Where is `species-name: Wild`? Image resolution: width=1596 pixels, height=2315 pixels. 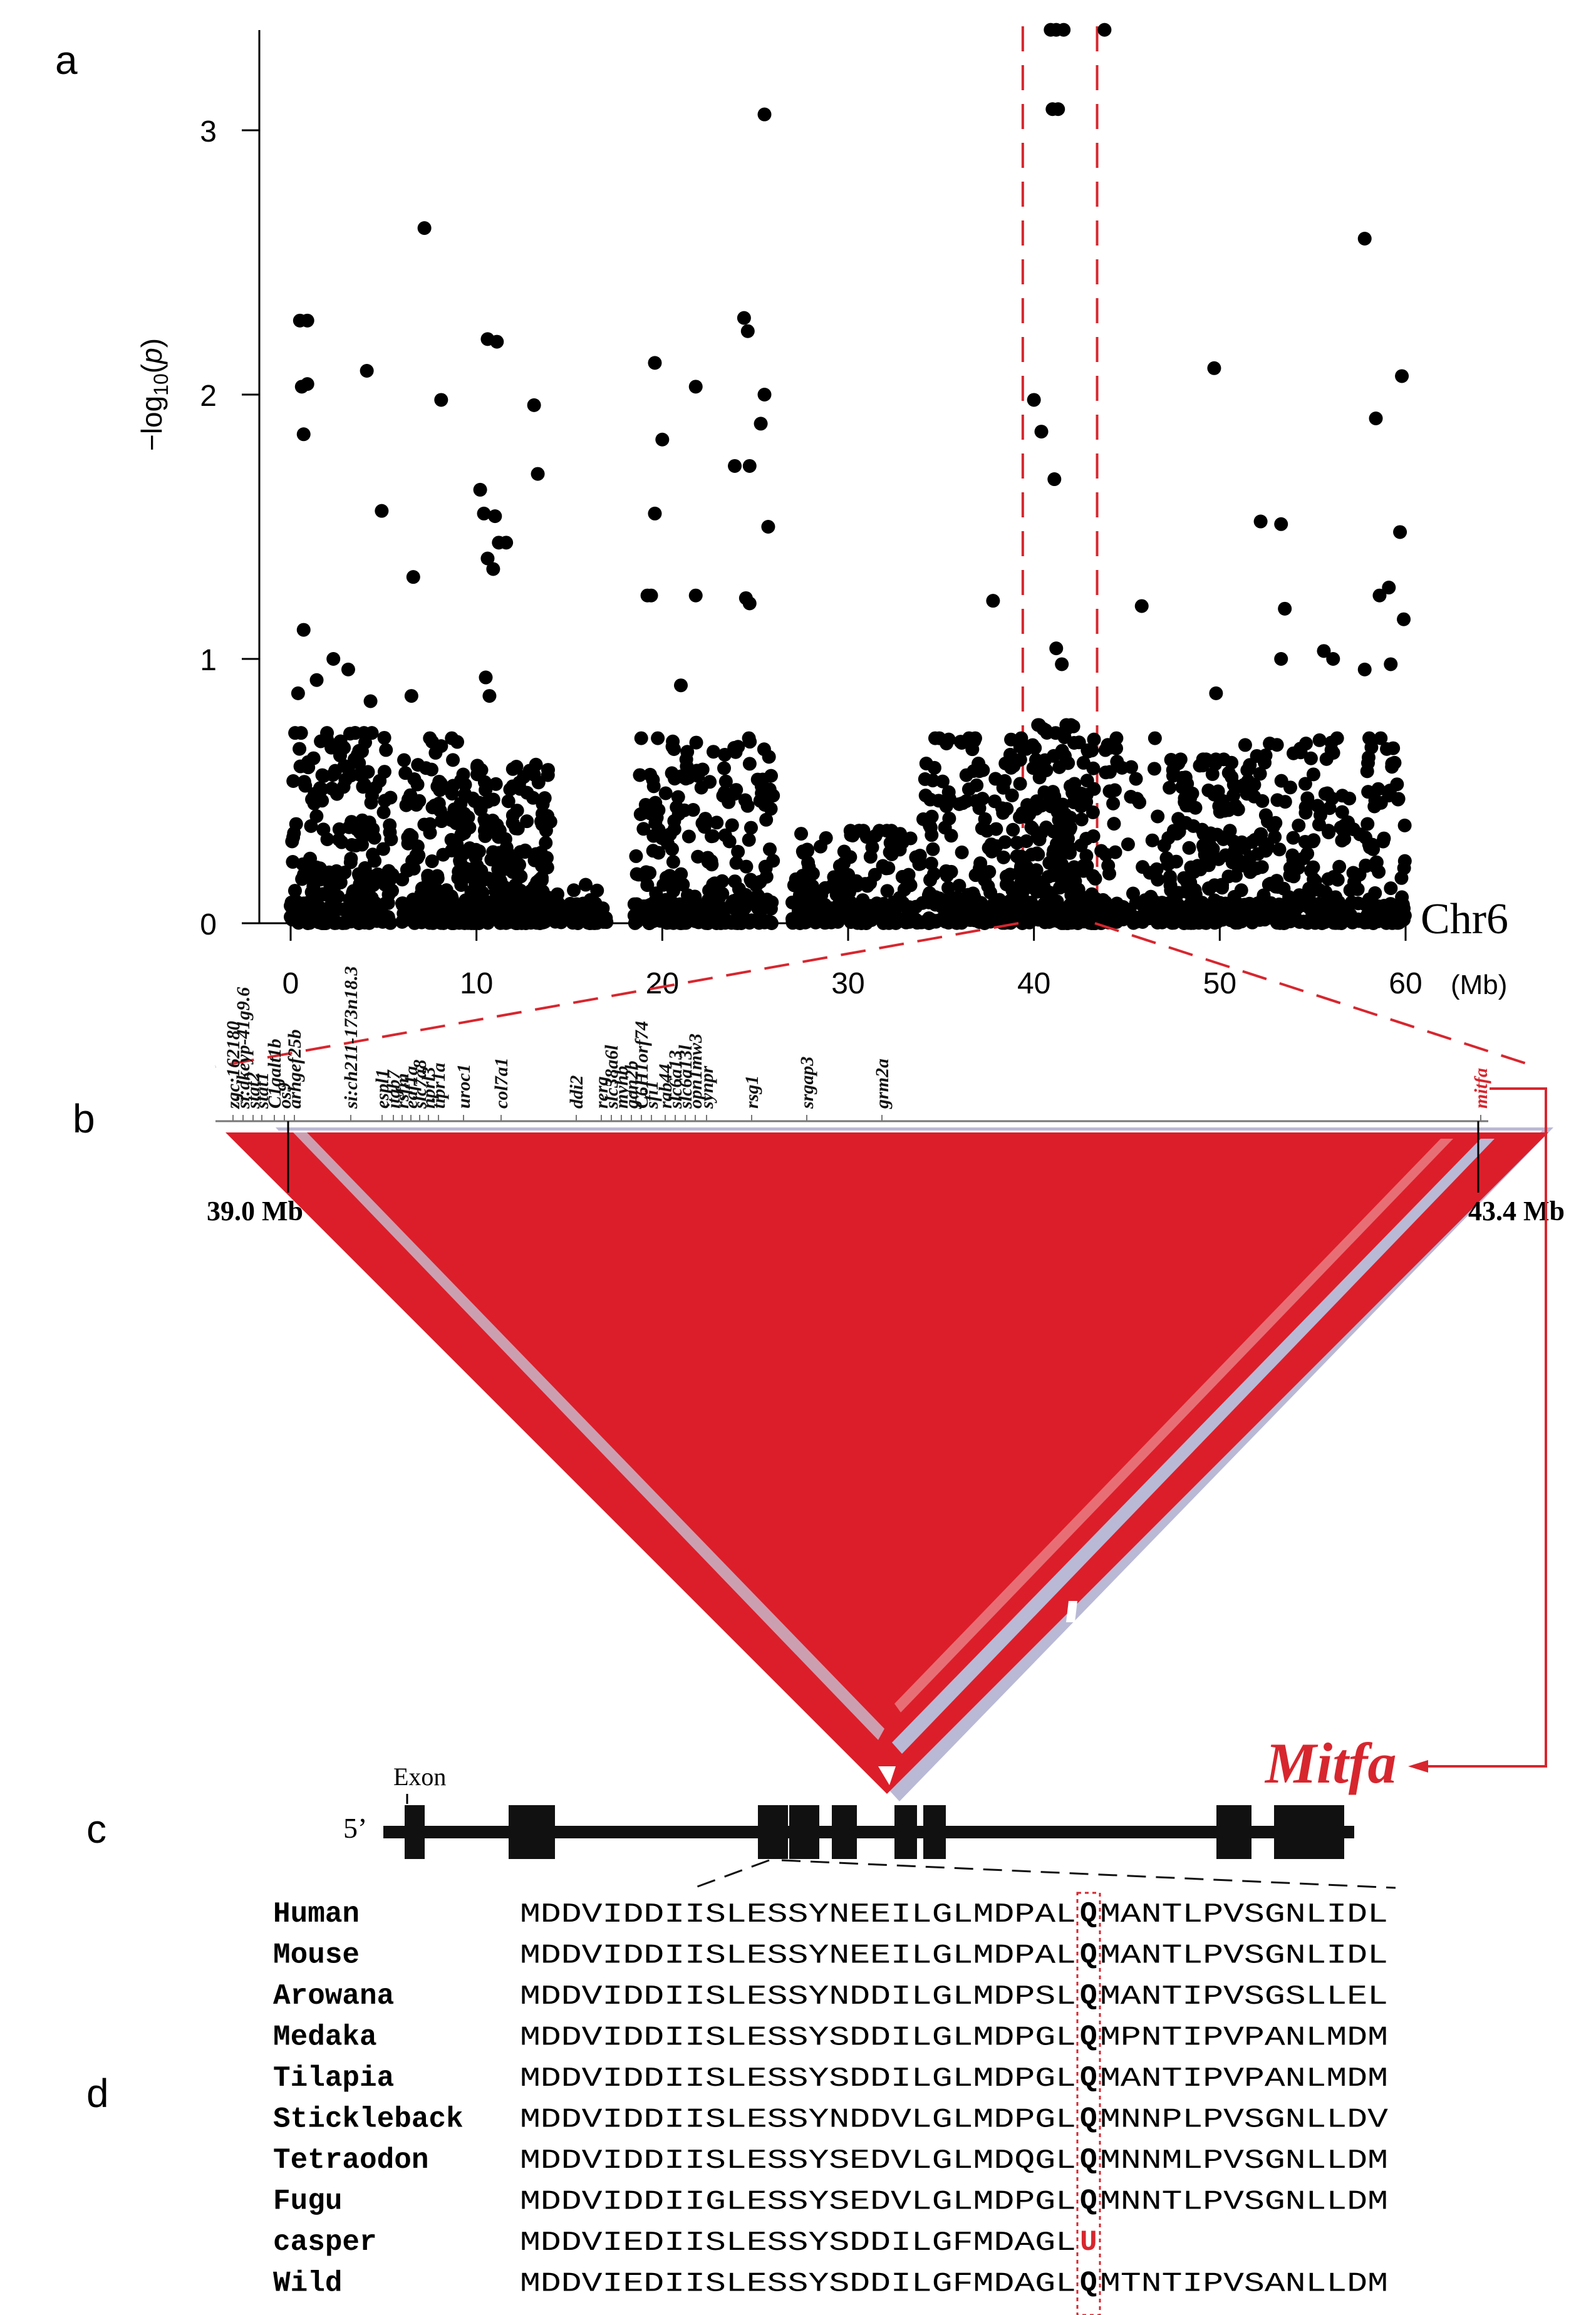 species-name: Wild is located at coordinates (307, 2283).